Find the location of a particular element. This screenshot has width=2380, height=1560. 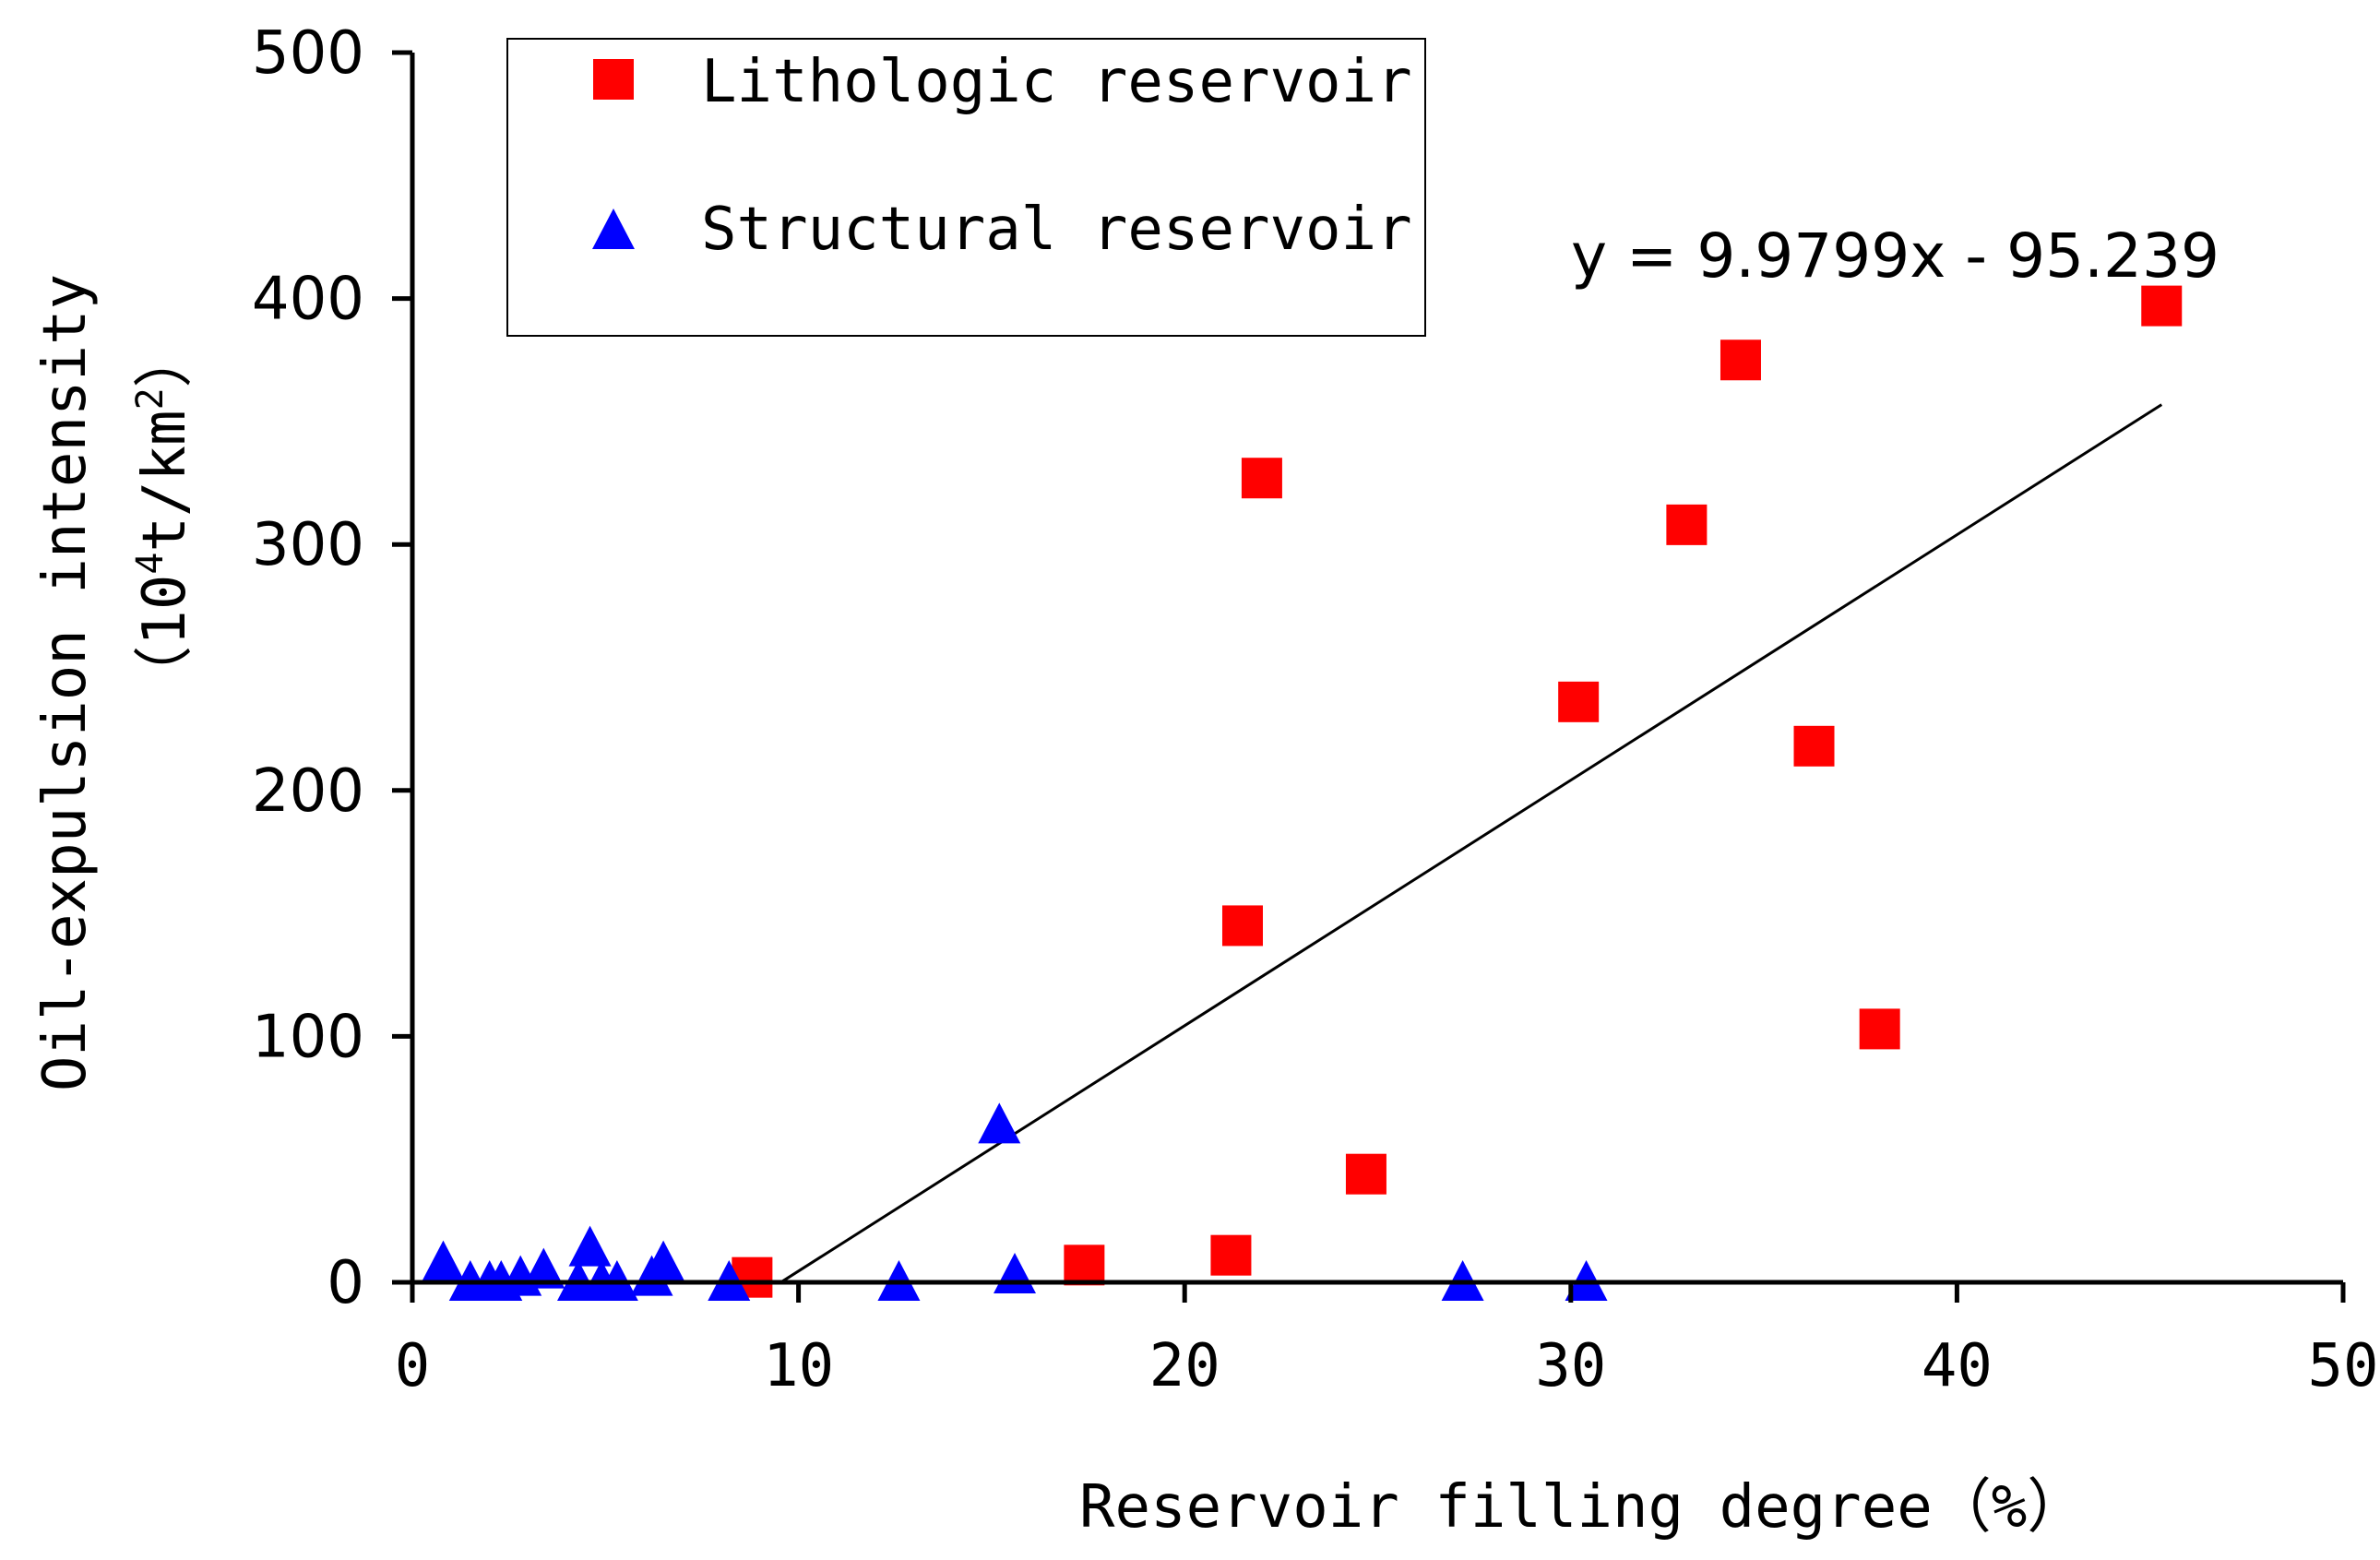

y-axis-label-line2: （104t/km2） is located at coordinates (164, 516).